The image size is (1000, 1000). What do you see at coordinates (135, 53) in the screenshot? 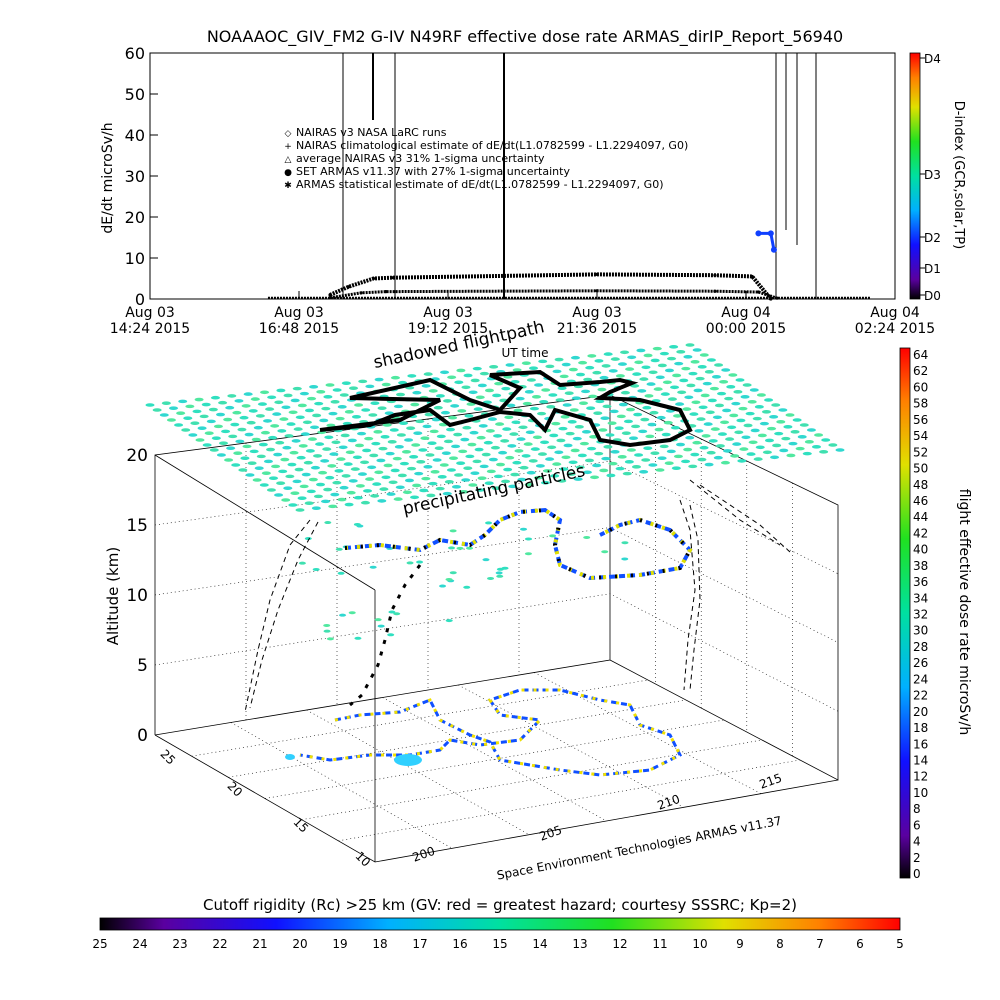
I see `y-tick-label: 60` at bounding box center [135, 53].